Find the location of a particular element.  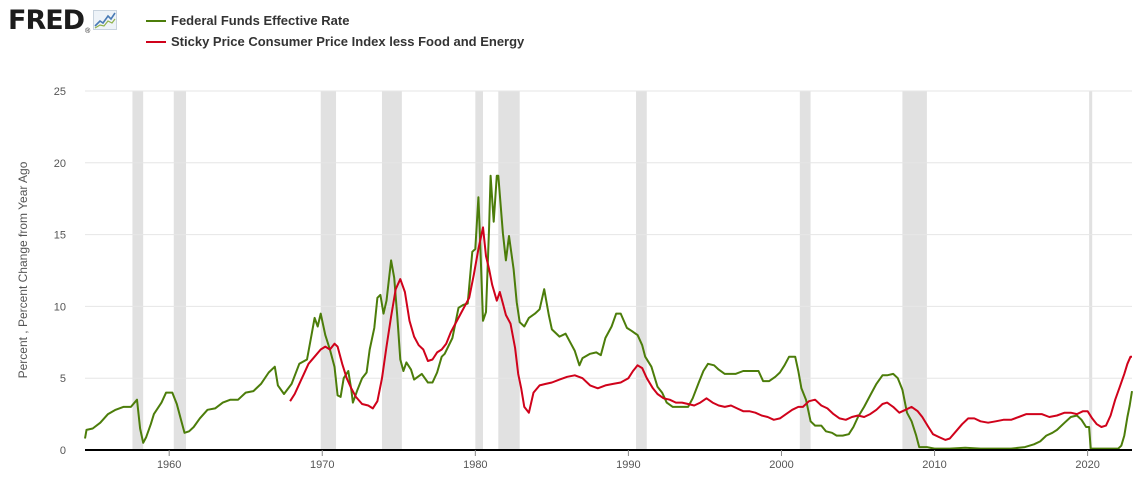

fred-logo-text: FRED is located at coordinates (46, 20).